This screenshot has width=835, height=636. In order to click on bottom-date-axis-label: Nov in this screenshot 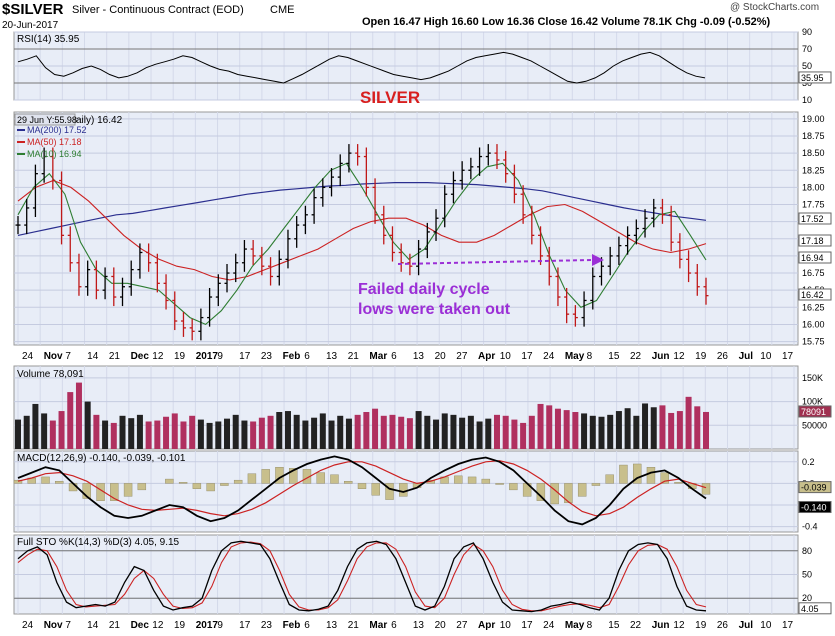, I will do `click(53, 625)`.